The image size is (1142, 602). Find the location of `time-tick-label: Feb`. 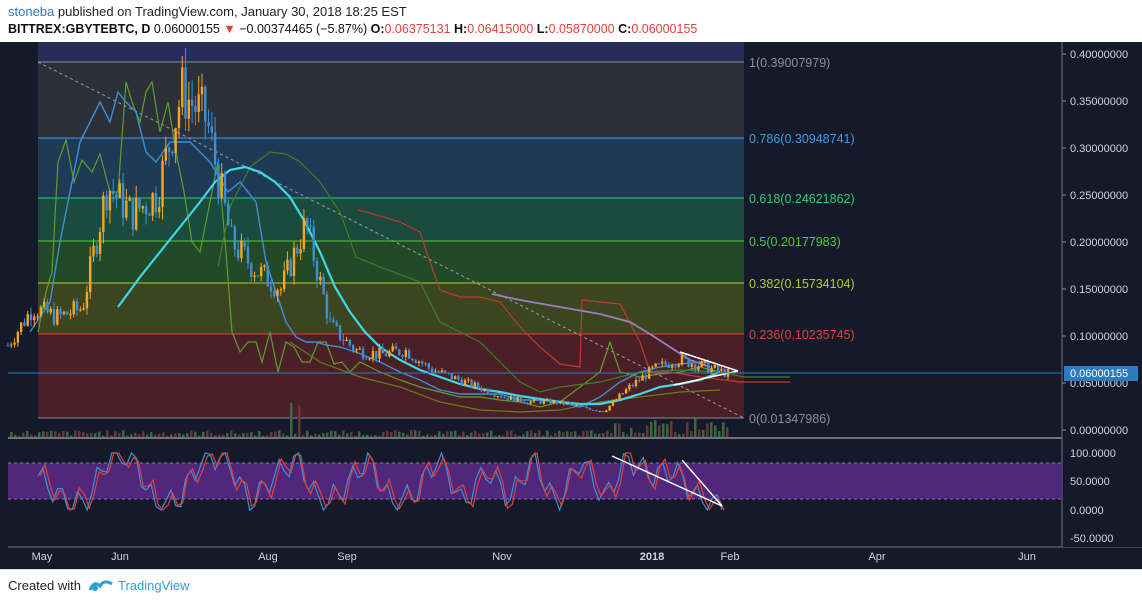

time-tick-label: Feb is located at coordinates (730, 557).